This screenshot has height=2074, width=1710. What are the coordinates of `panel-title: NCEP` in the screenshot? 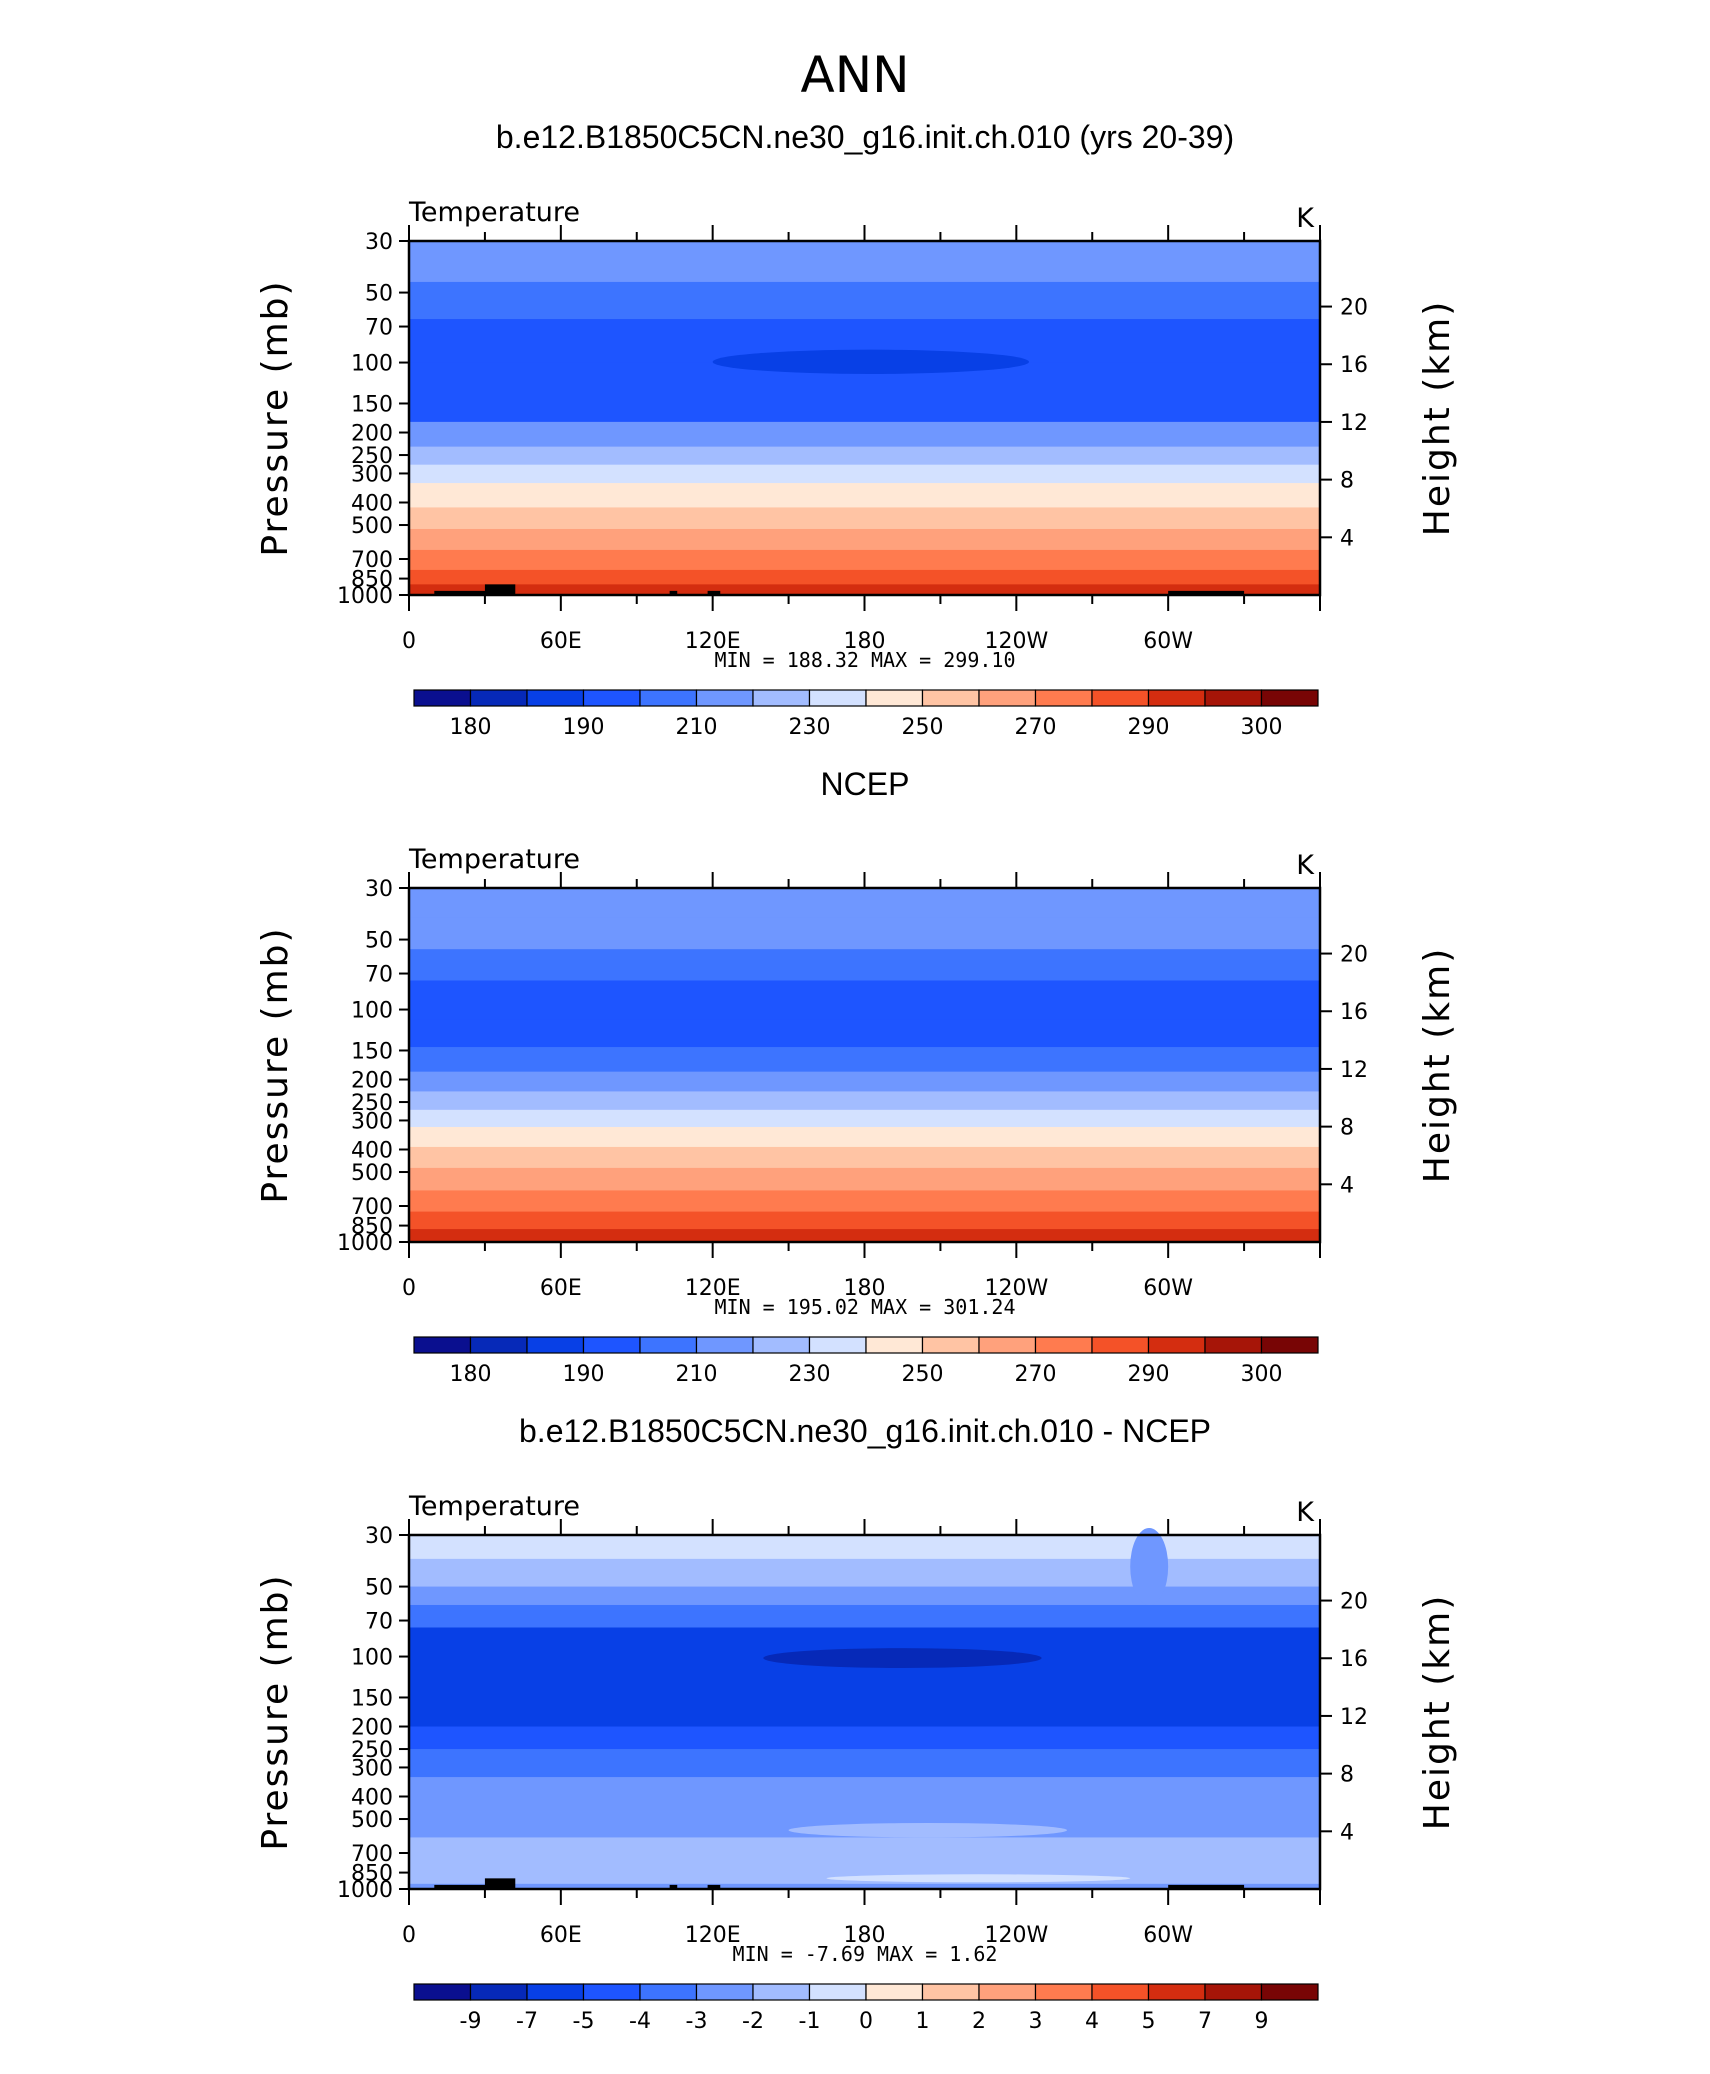 It's located at (865, 784).